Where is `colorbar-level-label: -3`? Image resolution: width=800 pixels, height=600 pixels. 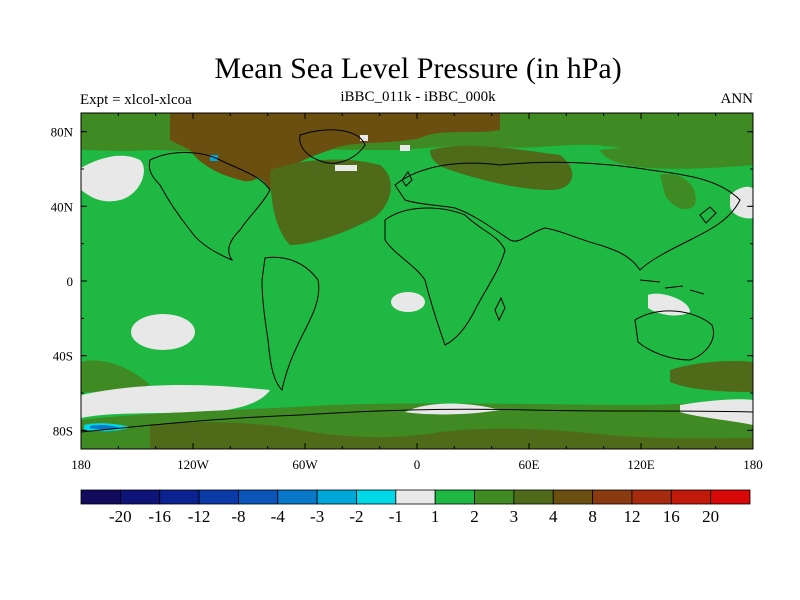
colorbar-level-label: -3 is located at coordinates (317, 516).